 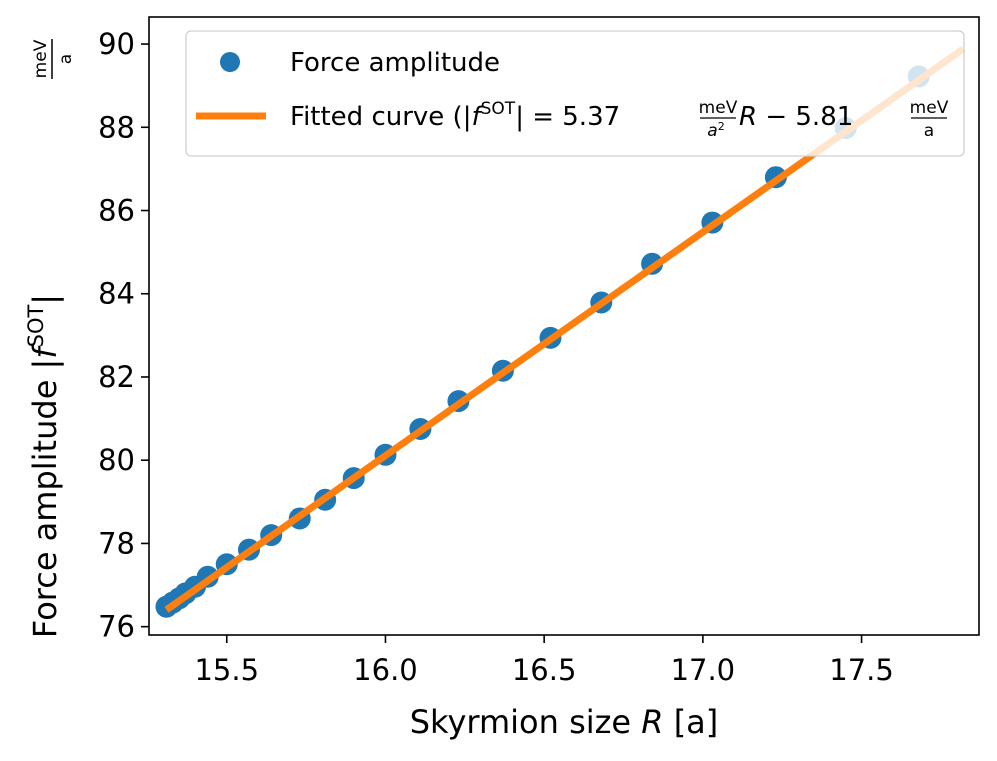 What do you see at coordinates (116, 294) in the screenshot?
I see `y-tick-label: 84` at bounding box center [116, 294].